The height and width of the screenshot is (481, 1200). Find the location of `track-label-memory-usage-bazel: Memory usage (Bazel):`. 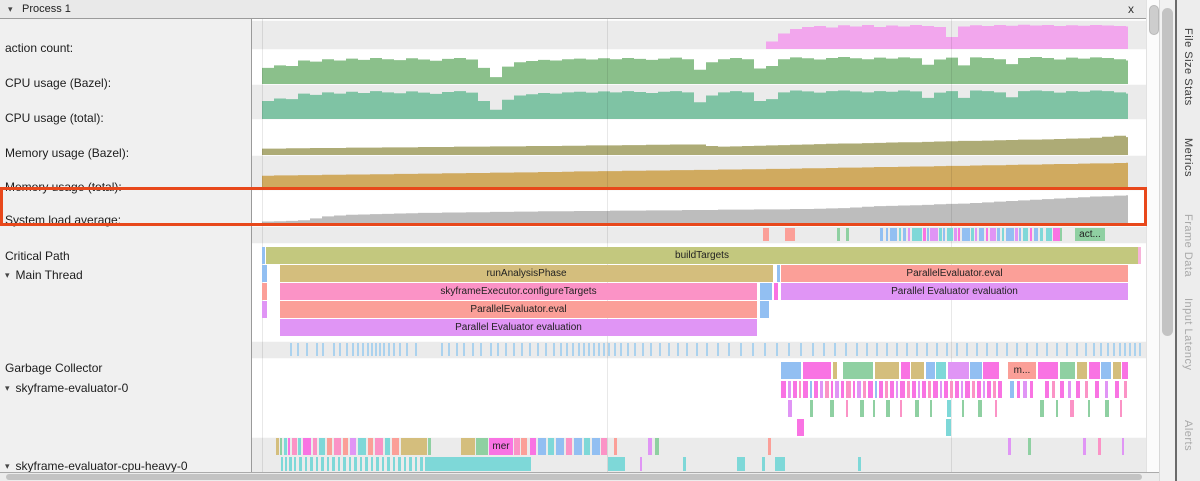

track-label-memory-usage-bazel: Memory usage (Bazel): is located at coordinates (67, 153).